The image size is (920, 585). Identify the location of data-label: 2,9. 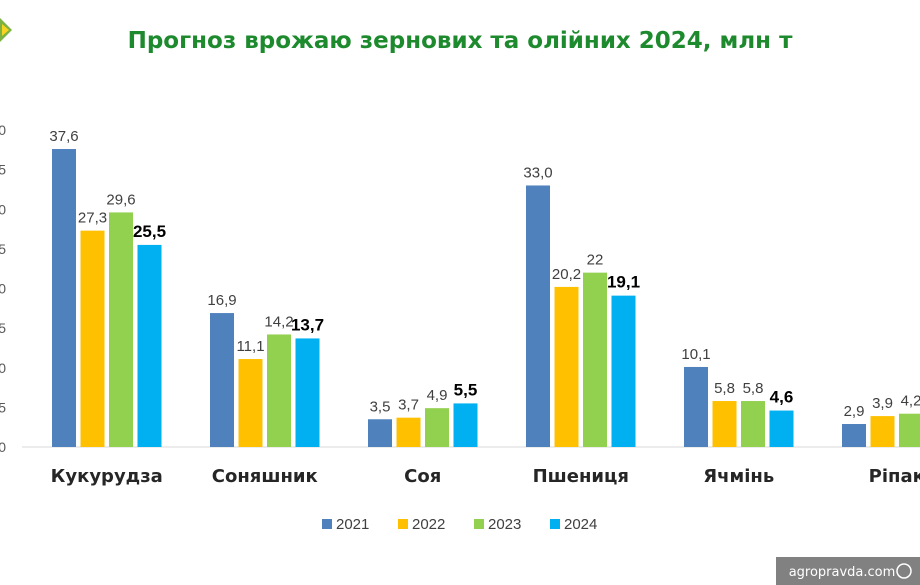
(854, 411).